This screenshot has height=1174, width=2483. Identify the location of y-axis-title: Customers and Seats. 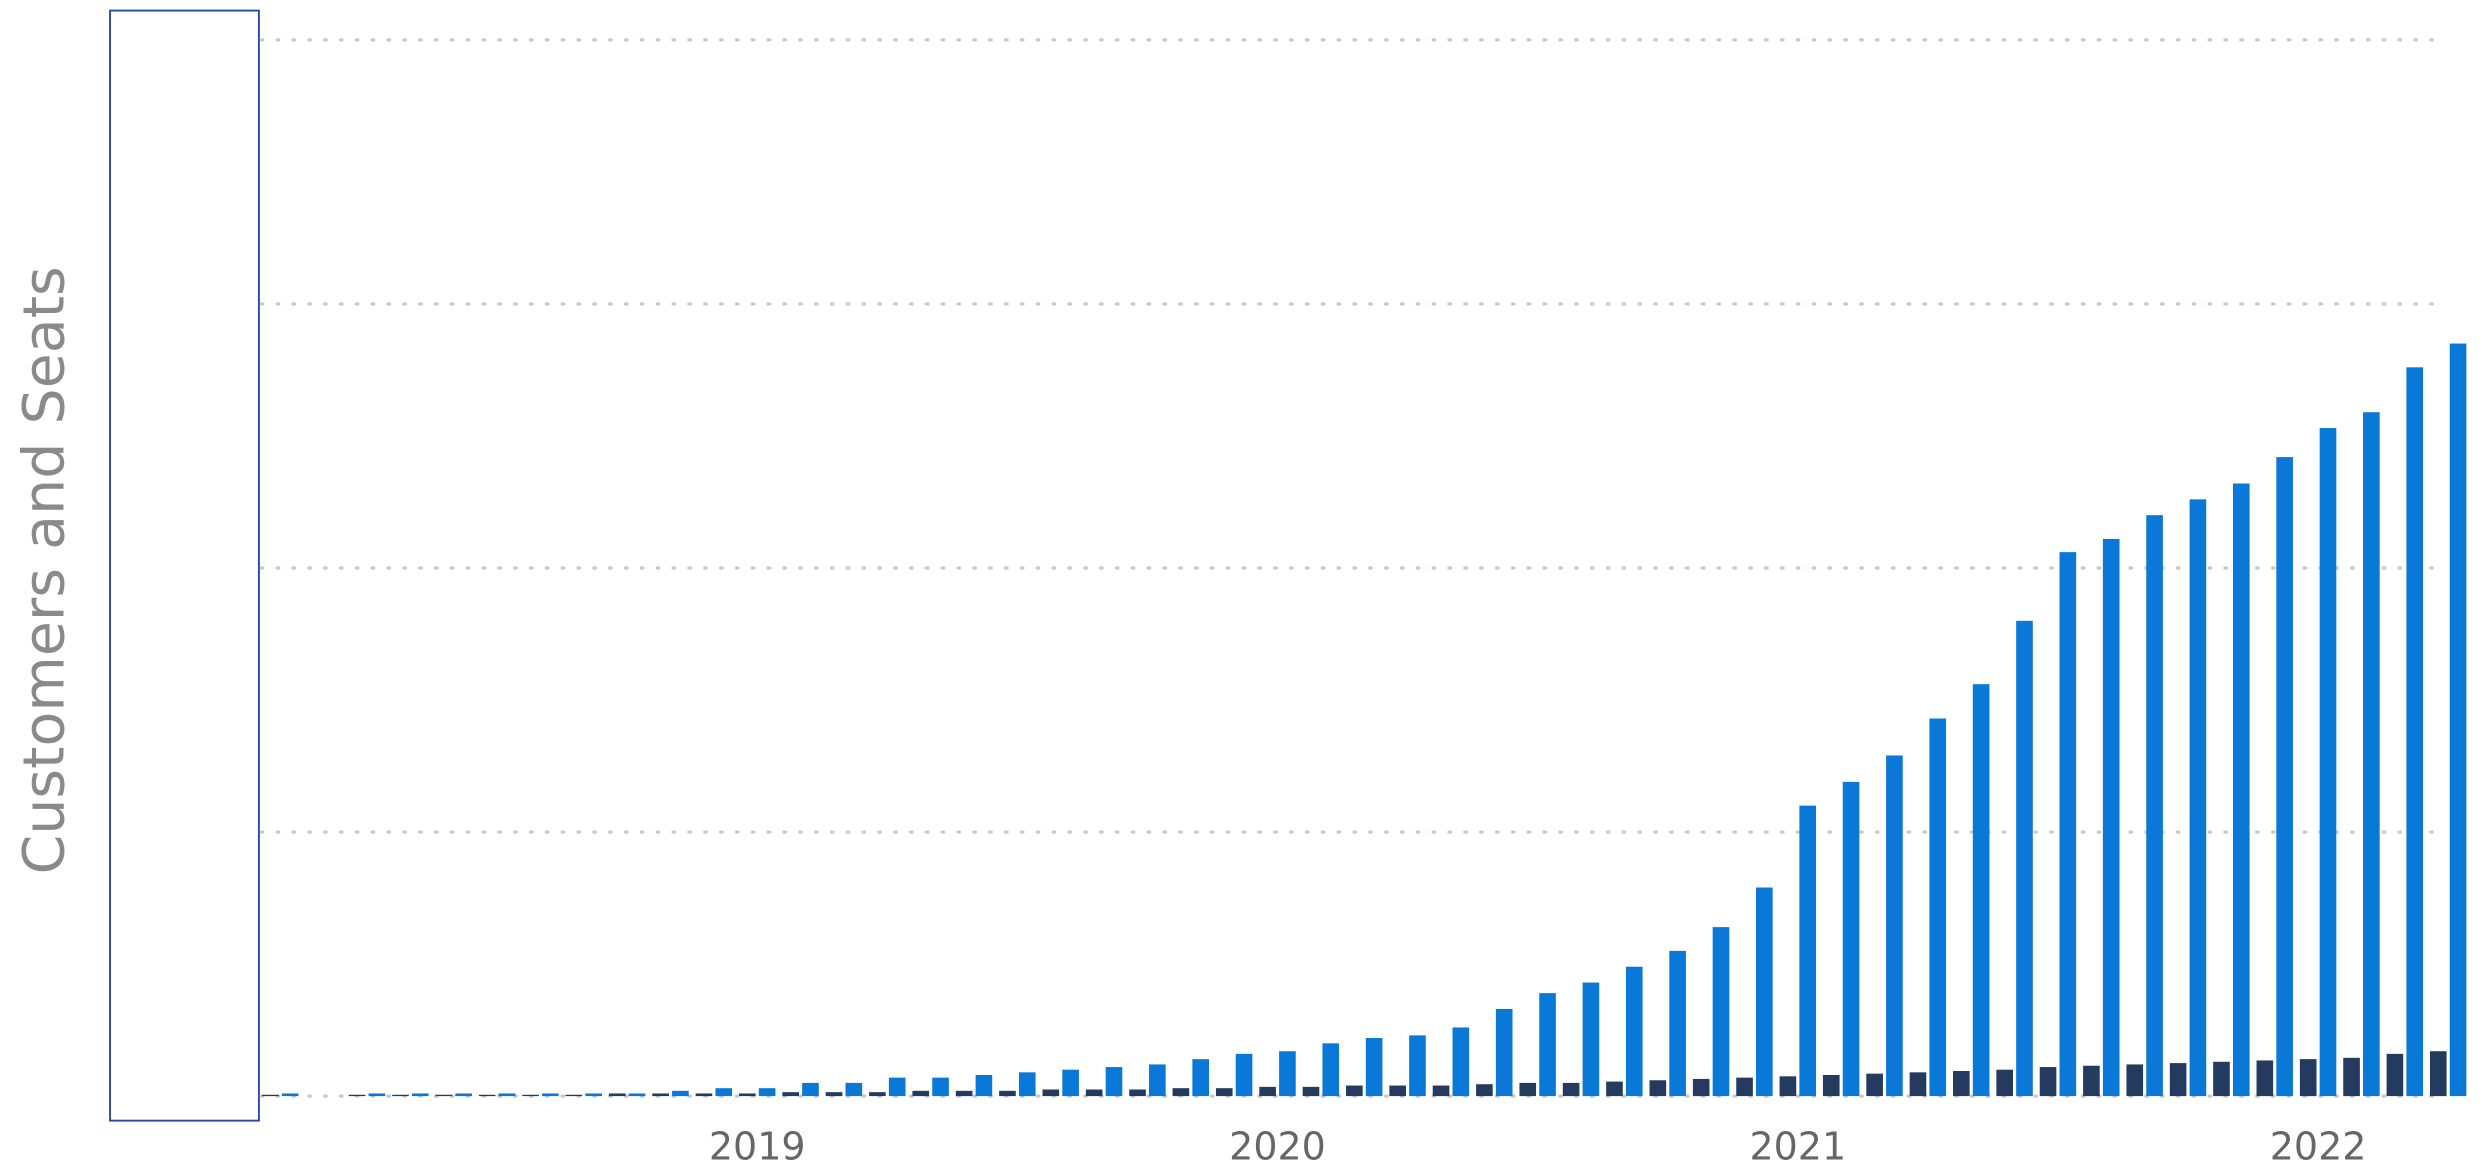
(44, 570).